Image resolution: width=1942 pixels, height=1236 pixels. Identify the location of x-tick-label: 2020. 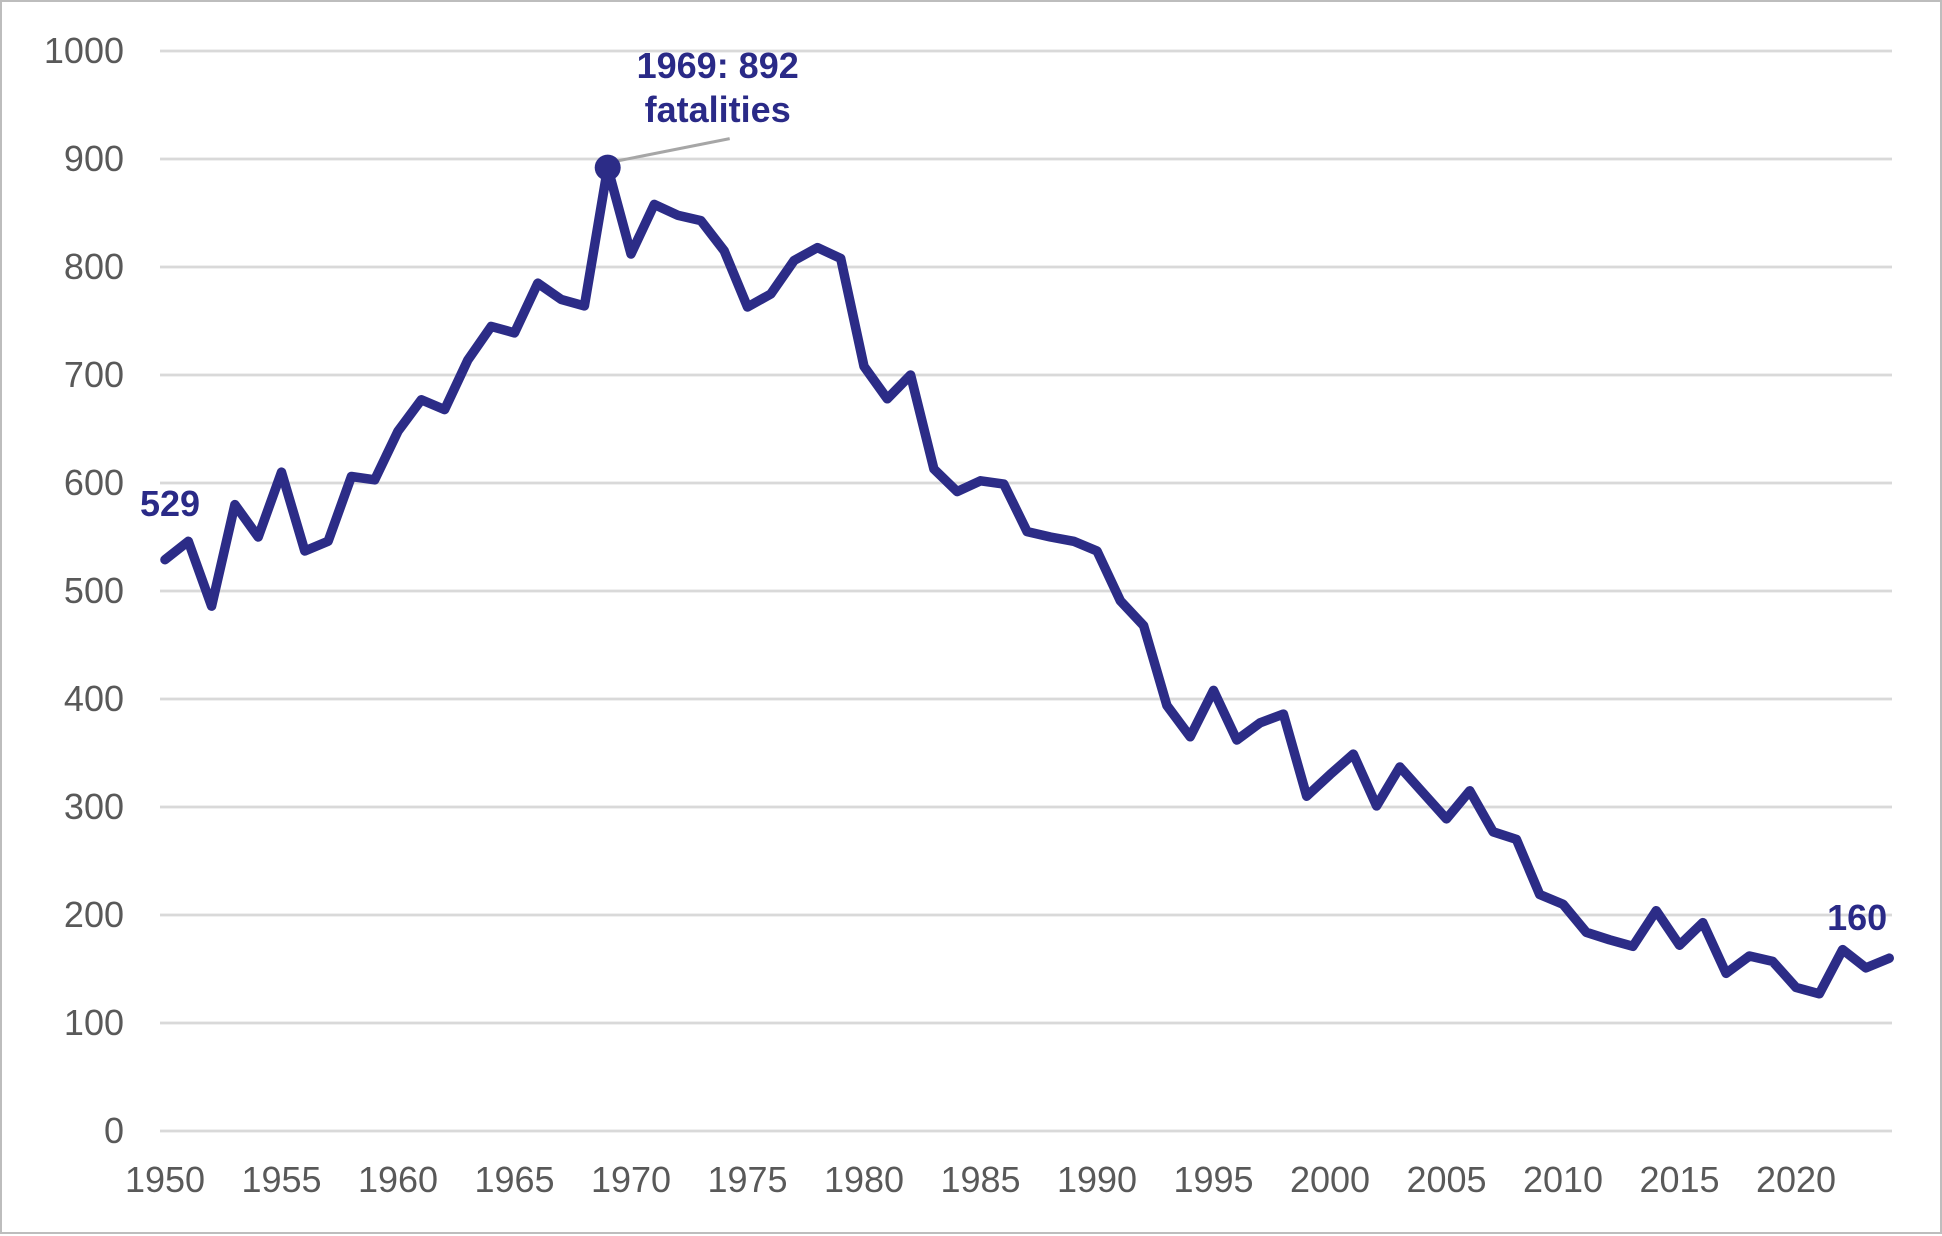
(1796, 1179).